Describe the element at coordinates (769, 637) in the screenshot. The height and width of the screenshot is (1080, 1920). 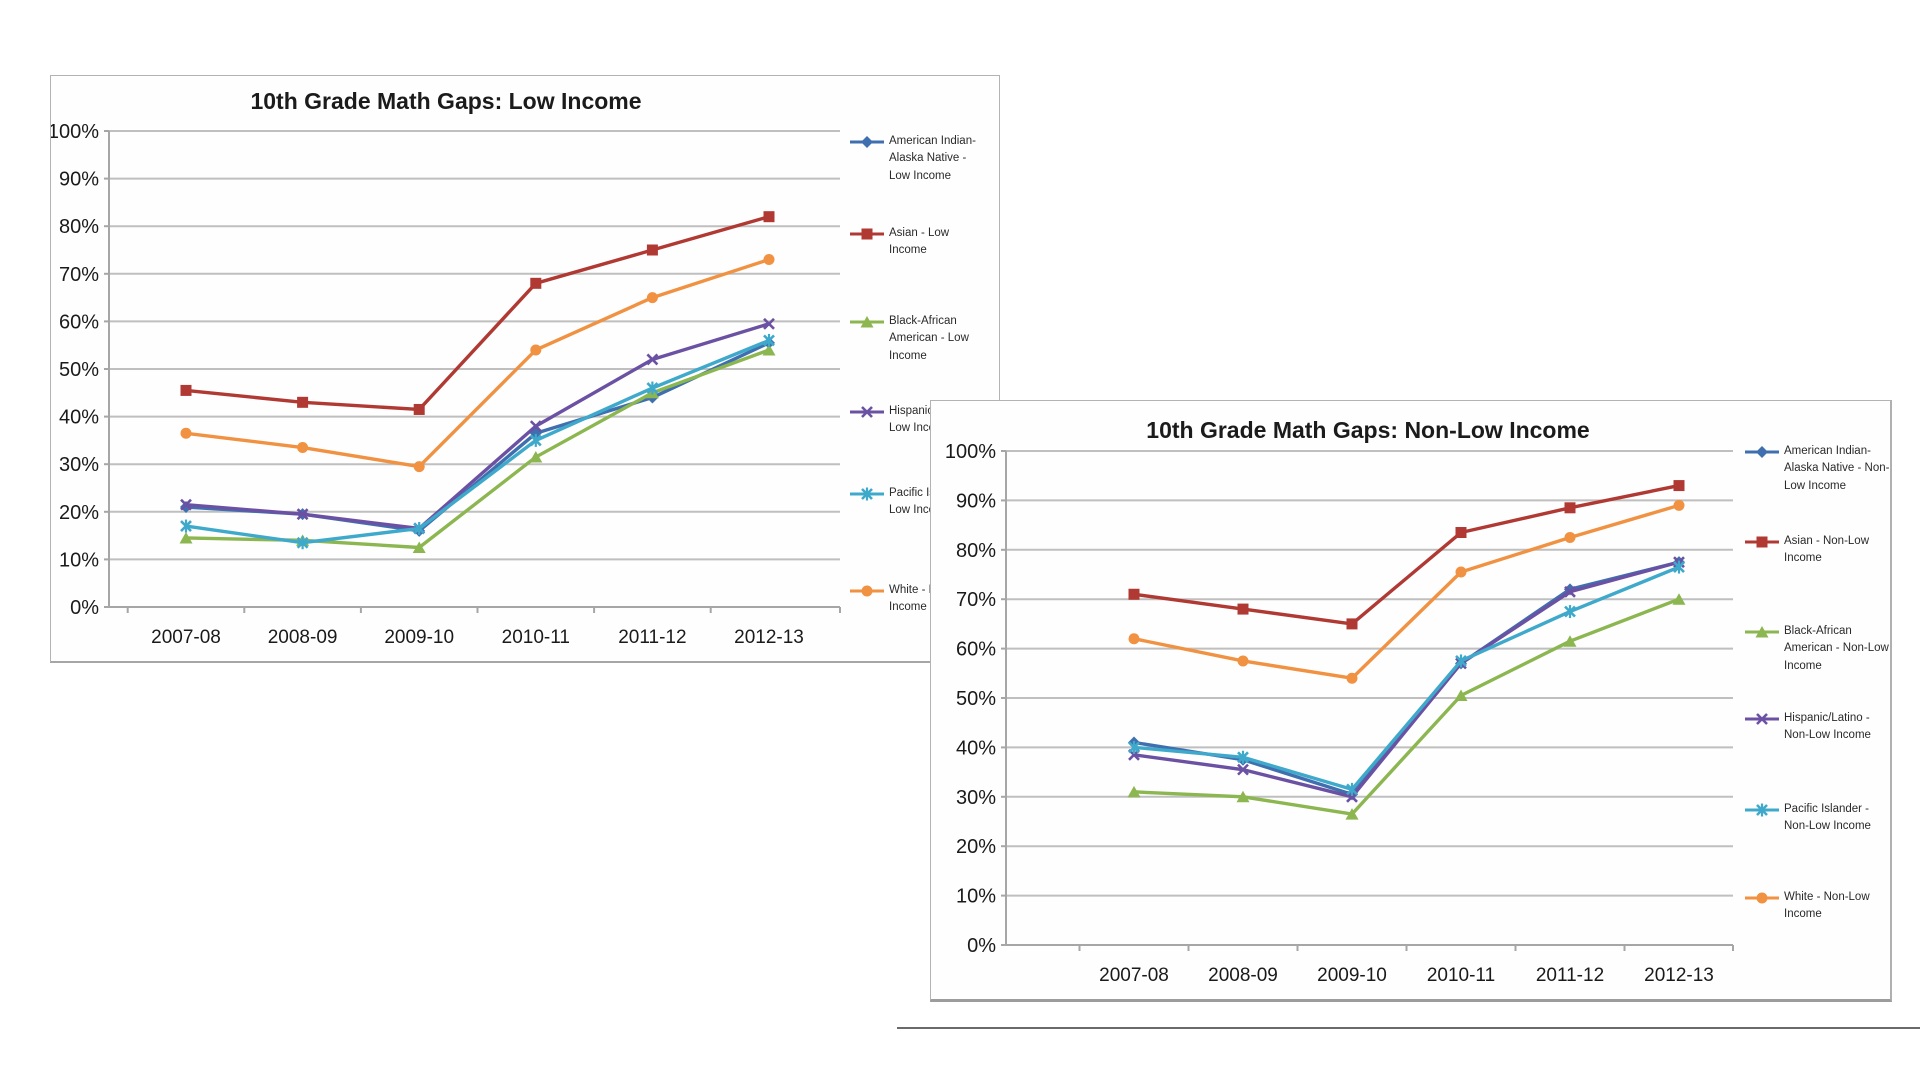
I see `x-tick-label: 2012-13` at that location.